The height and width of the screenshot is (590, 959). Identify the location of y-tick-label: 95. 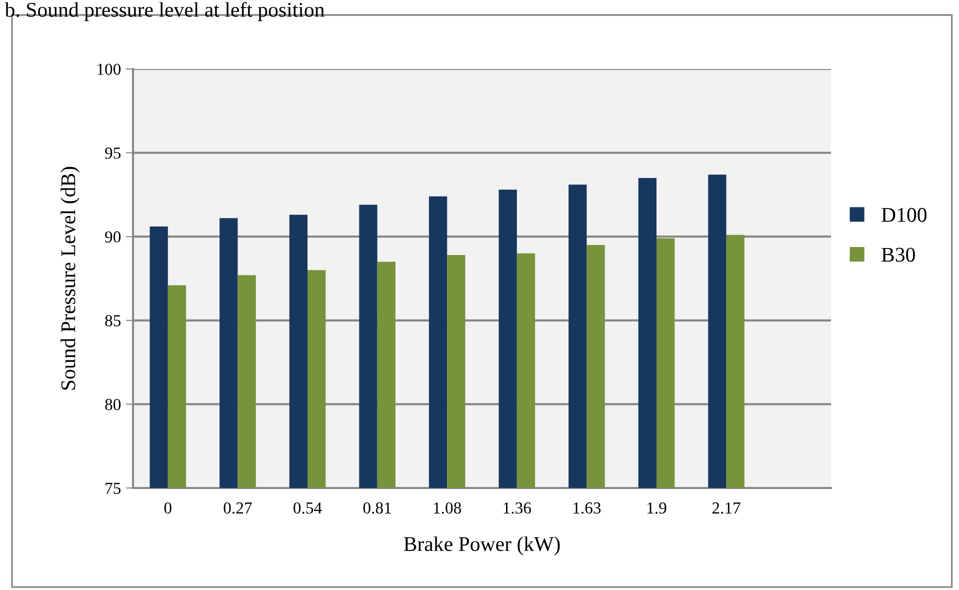
(113, 153).